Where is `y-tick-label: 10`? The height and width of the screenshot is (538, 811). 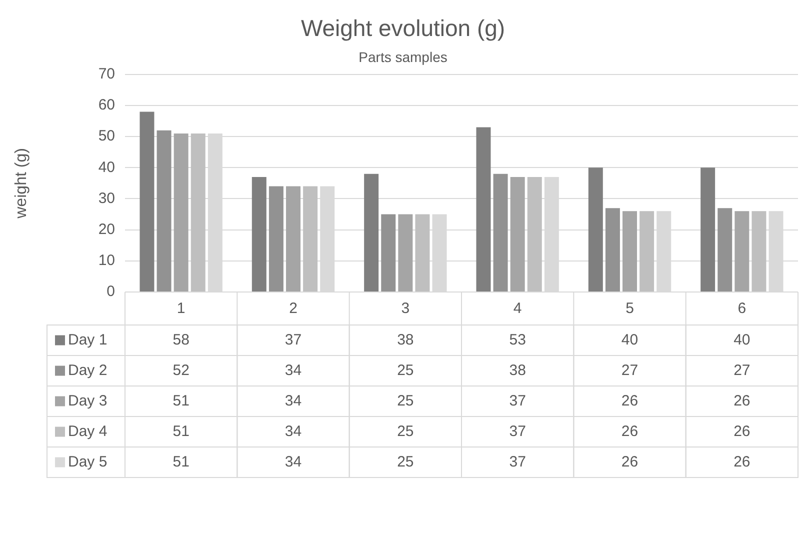
y-tick-label: 10 is located at coordinates (106, 261).